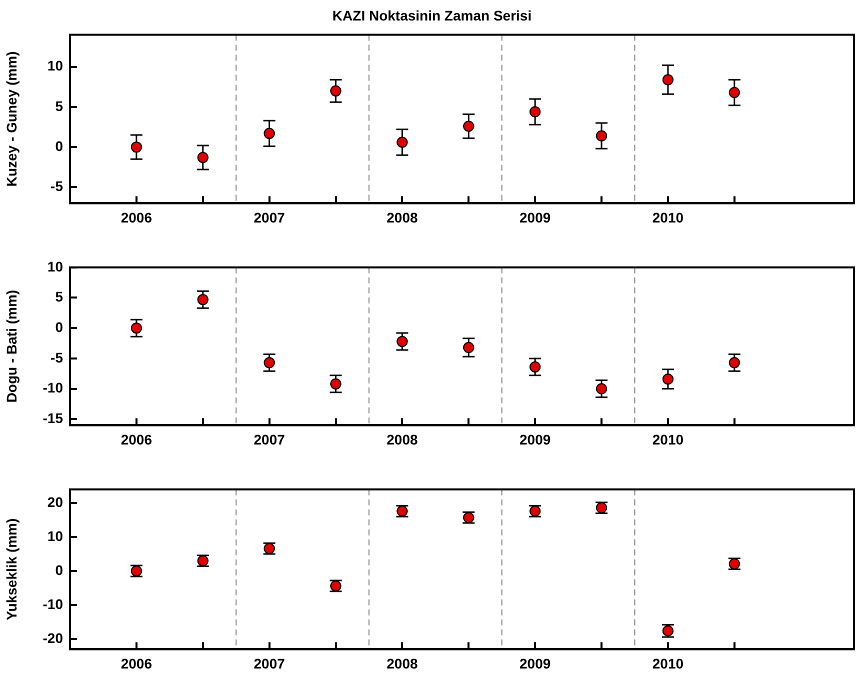 This screenshot has width=860, height=691. I want to click on y-axis-title: Dogu - Bati (mm), so click(11, 346).